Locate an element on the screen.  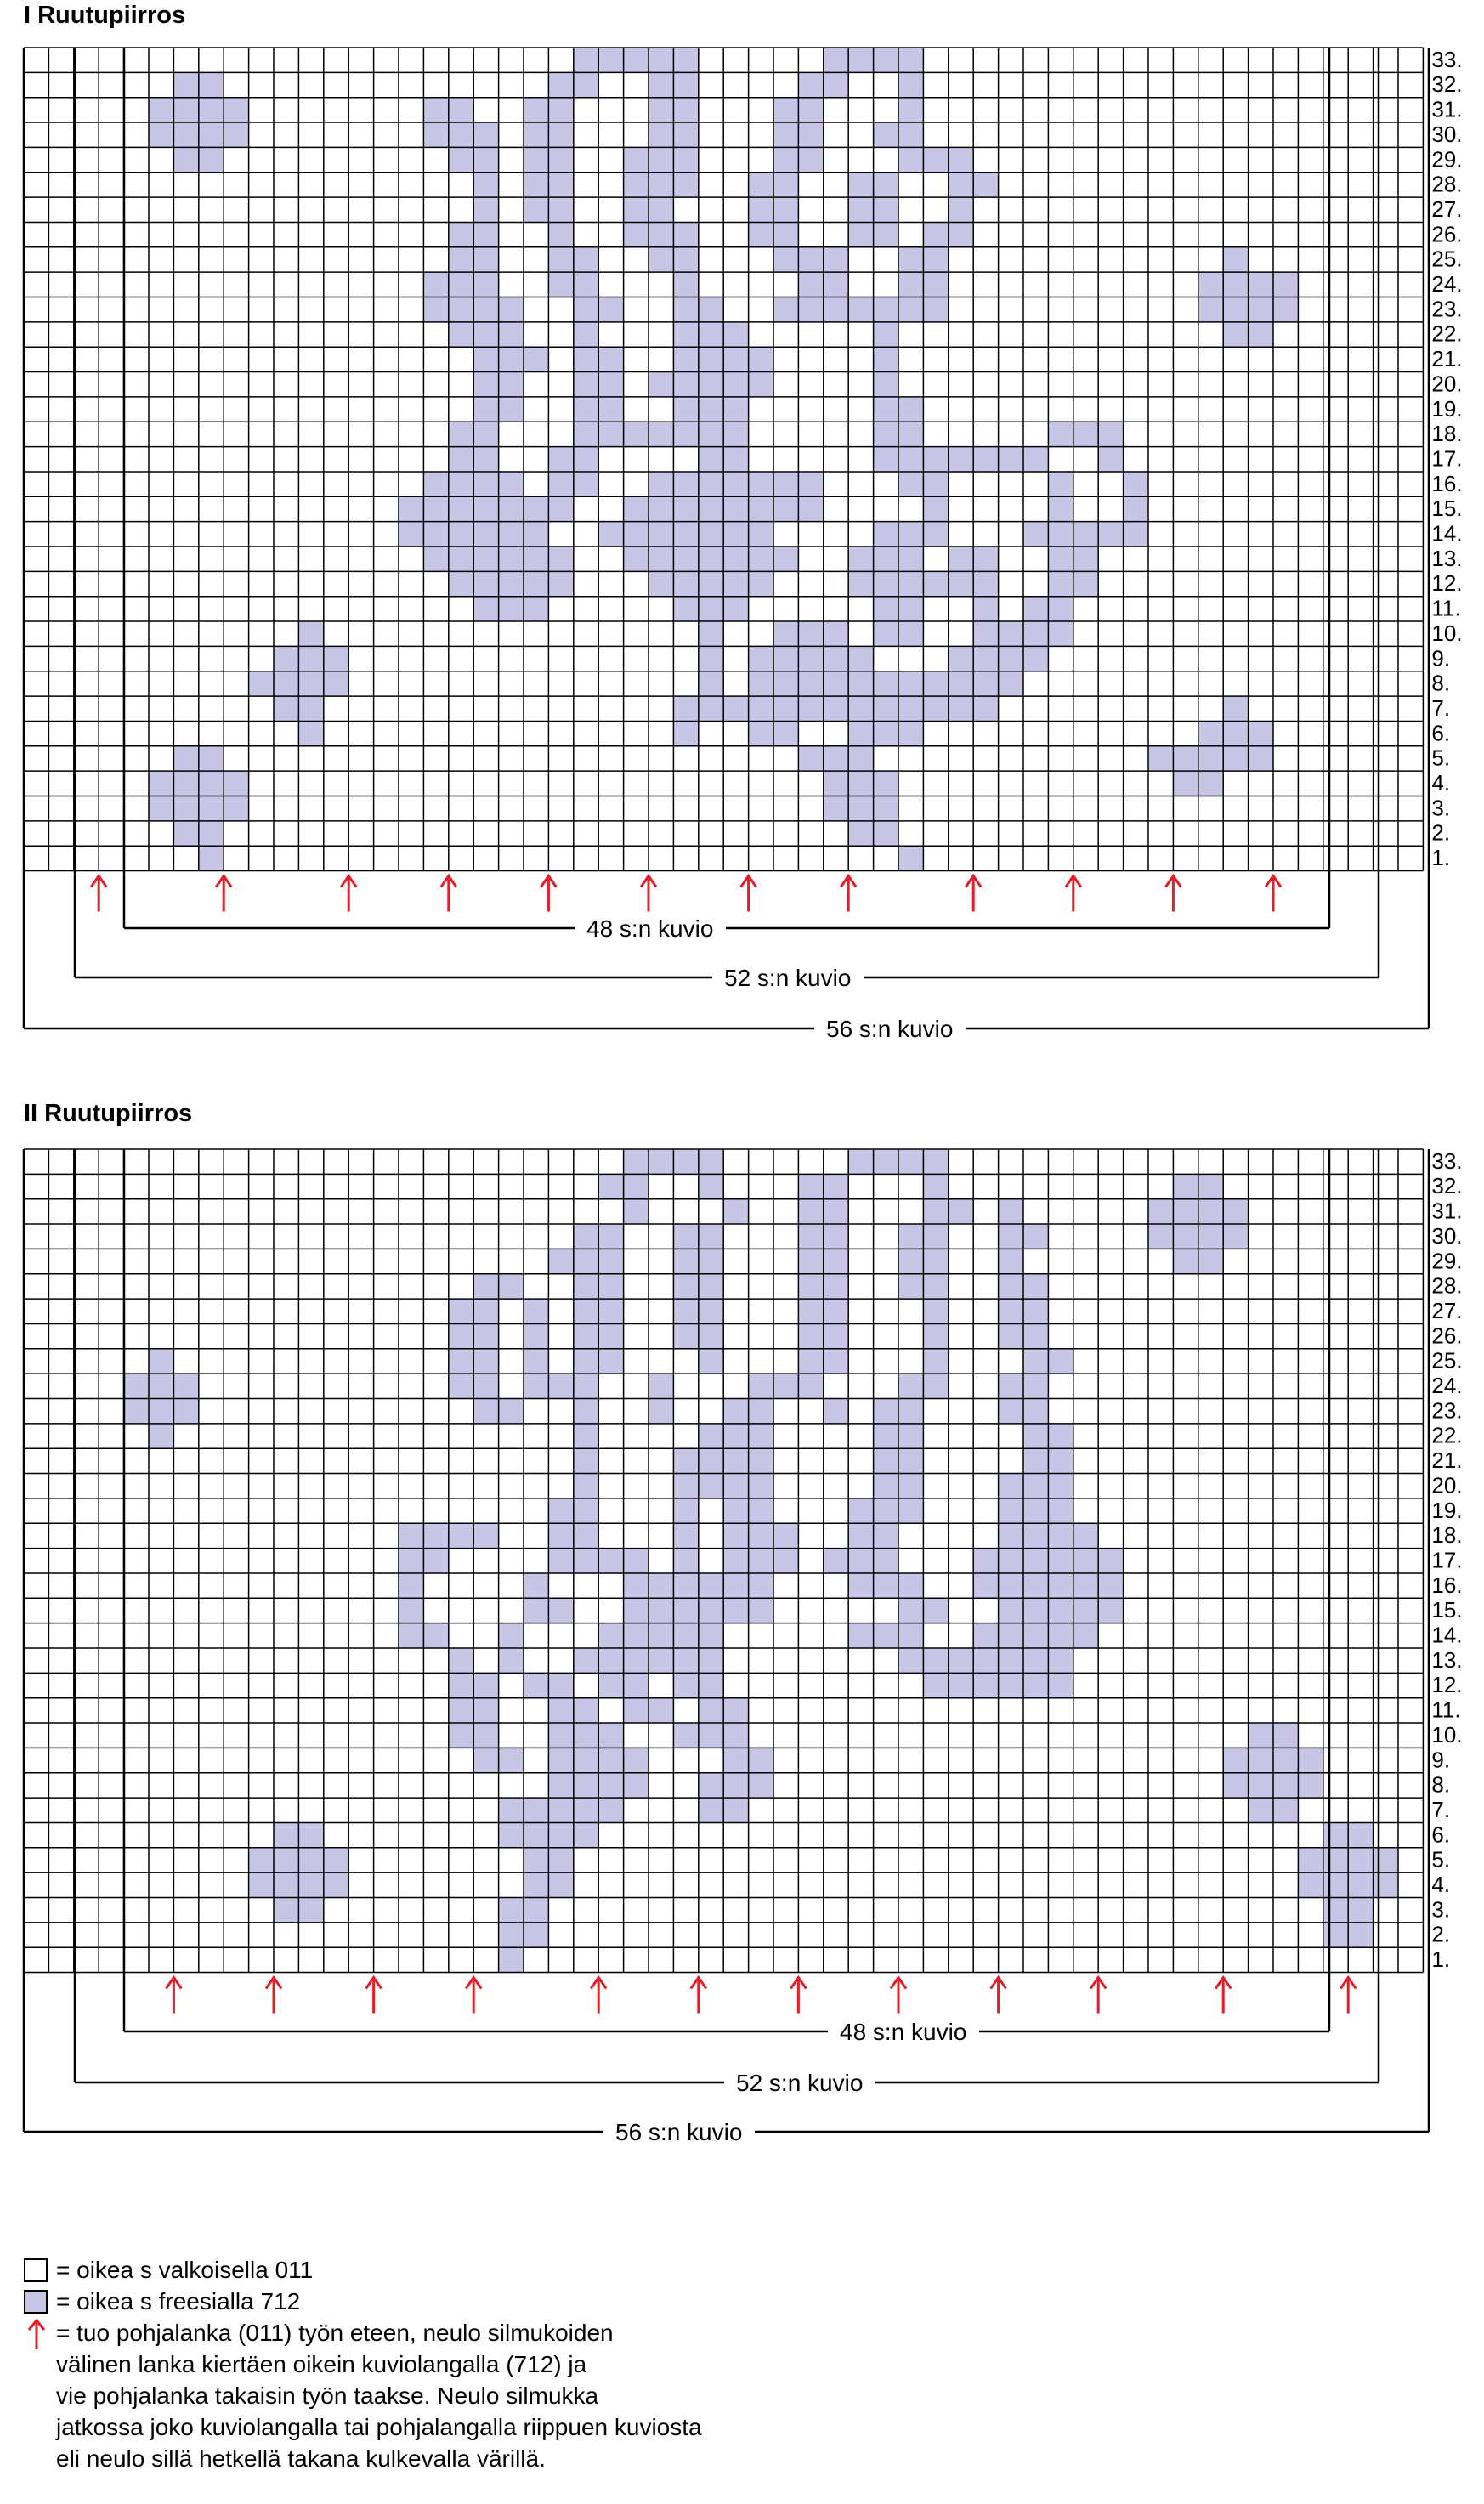
row-number-label: 27. is located at coordinates (1446, 1311).